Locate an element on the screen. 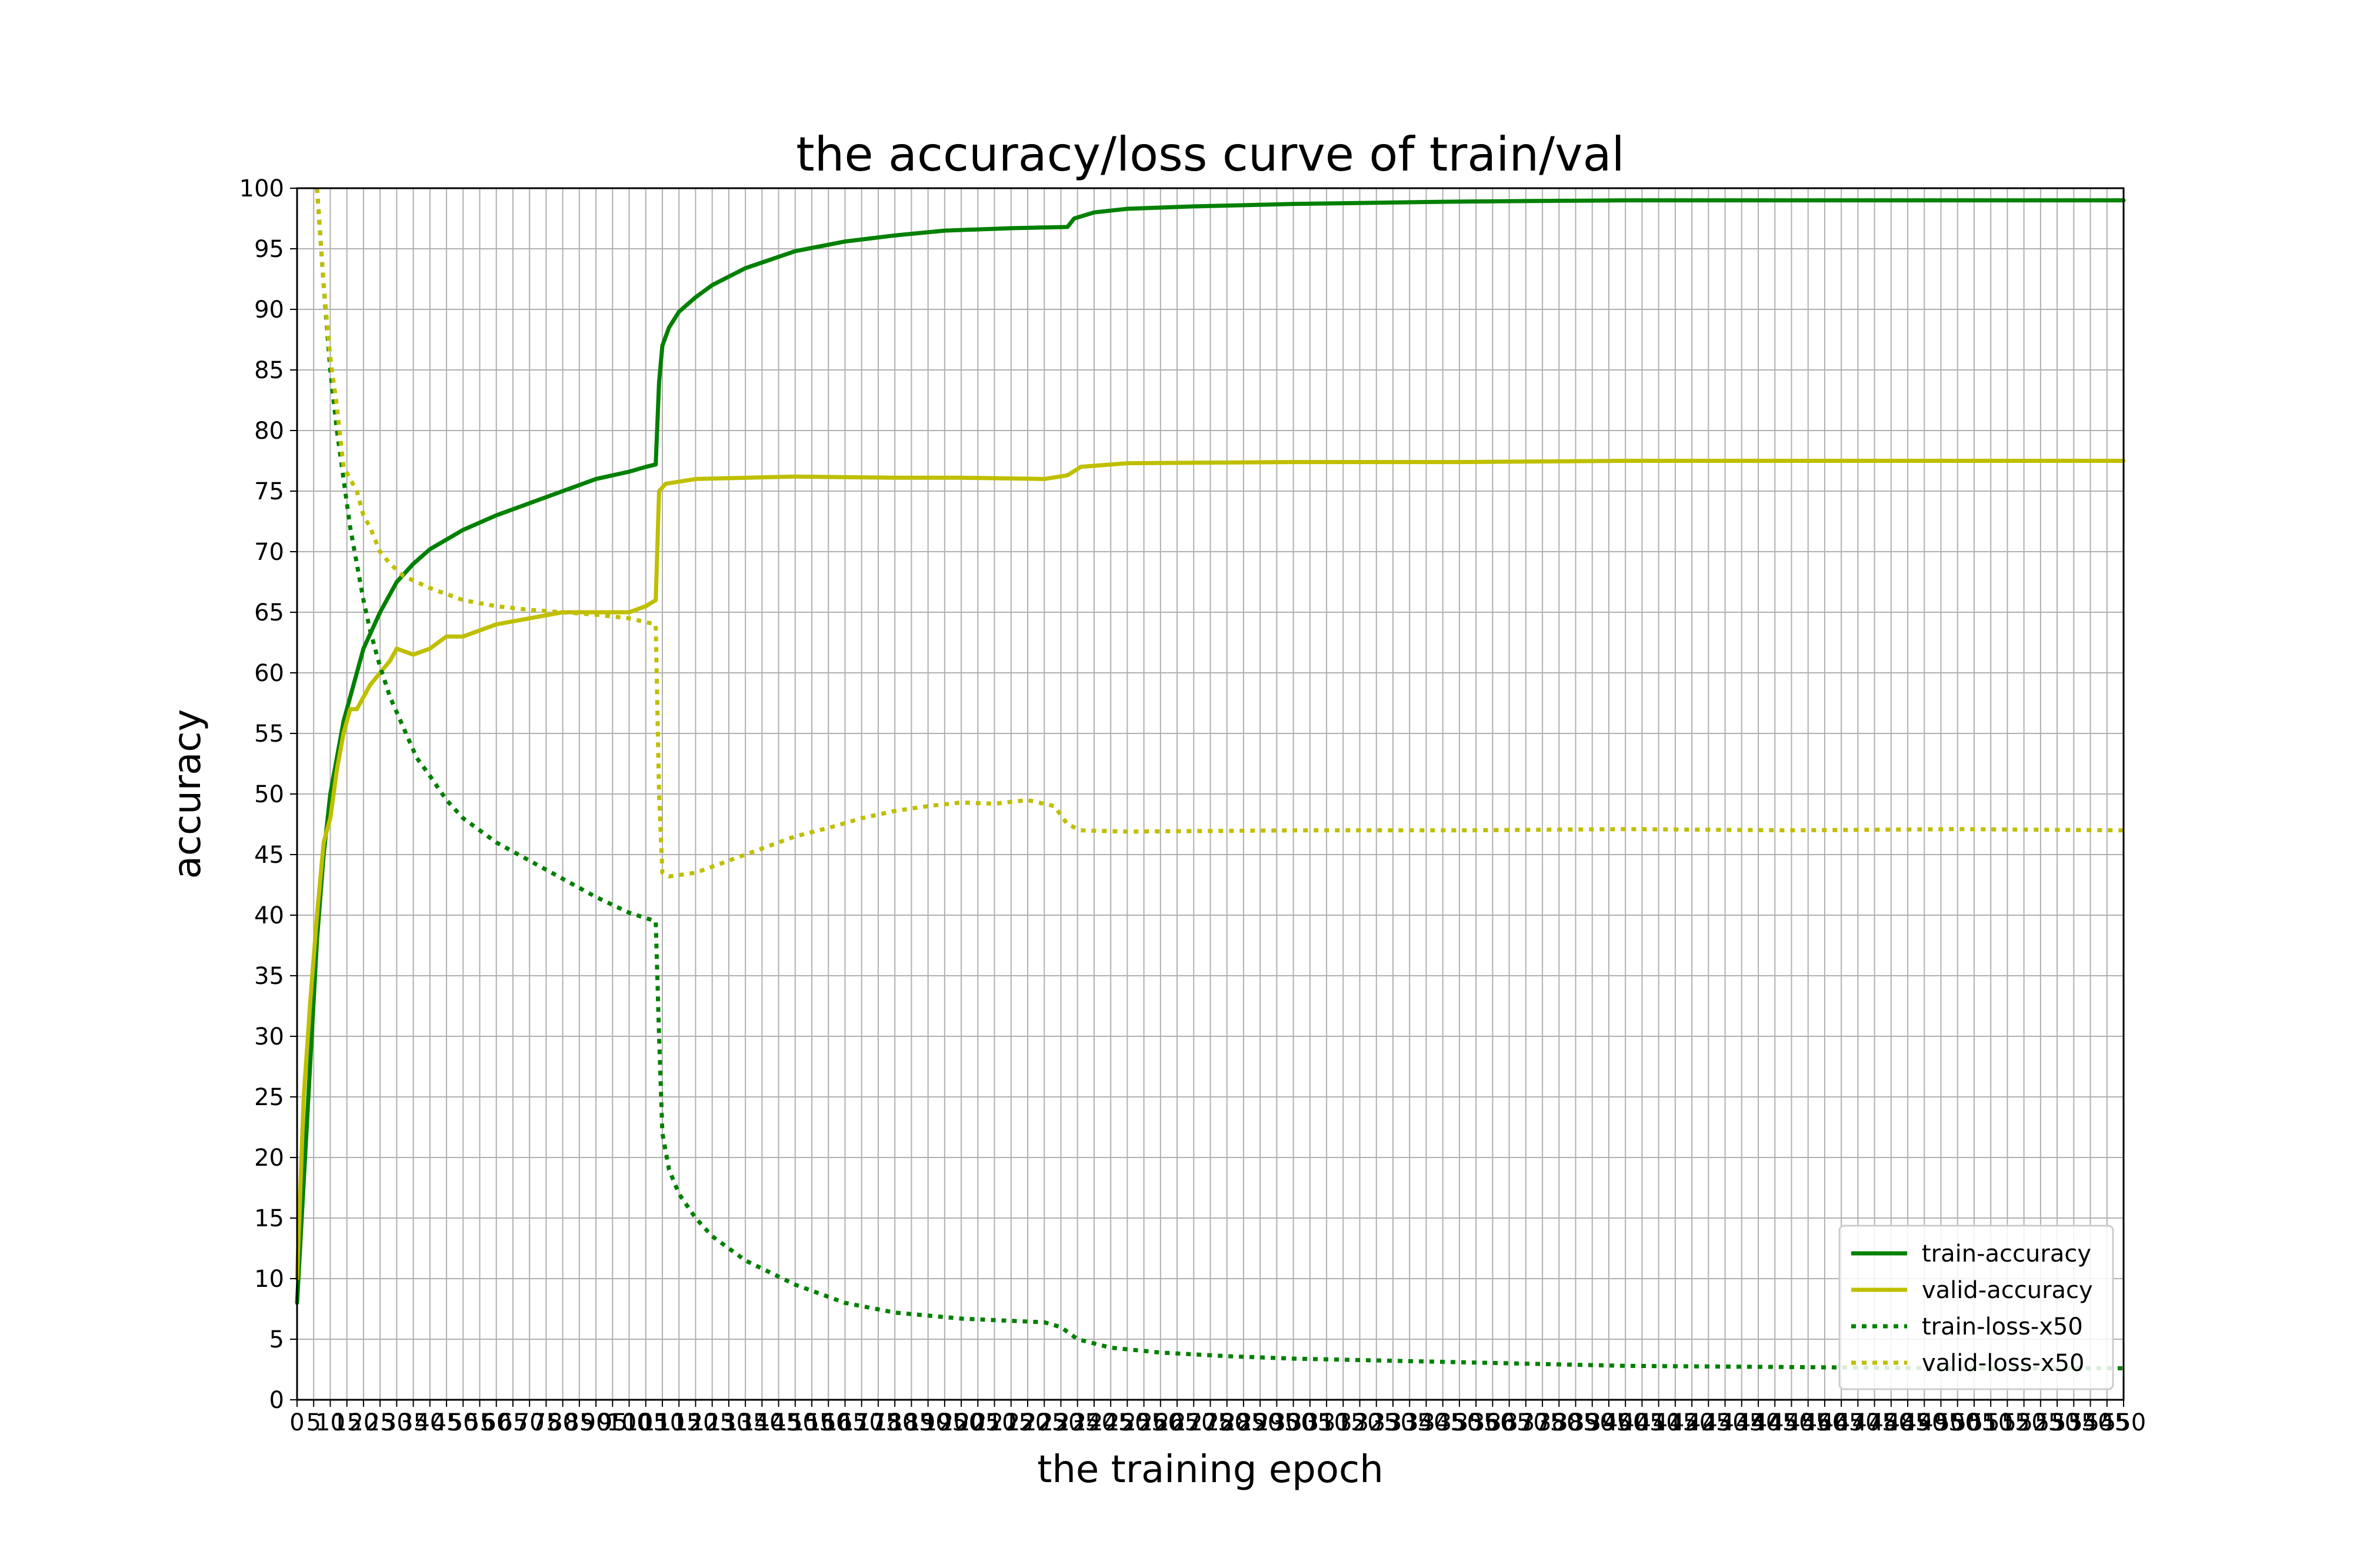 The width and height of the screenshot is (2353, 1568). x-tick-label: 335 is located at coordinates (1409, 1422).